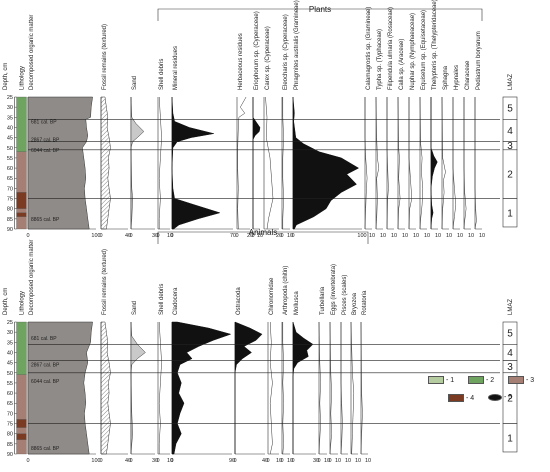  Describe the element at coordinates (241, 61) in the screenshot. I see `column-header: Herbaceous residues` at that location.